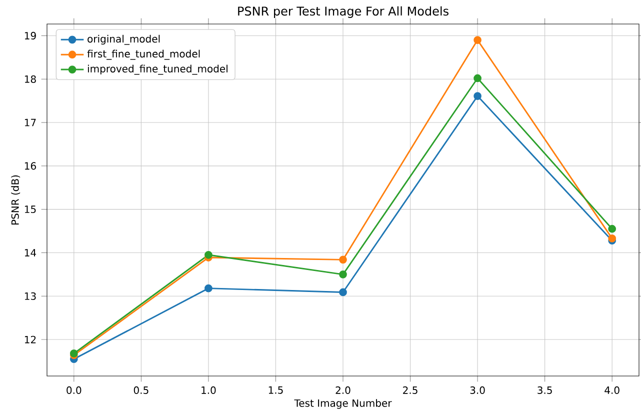  I want to click on y-tick-label: 17, so click(30, 122).